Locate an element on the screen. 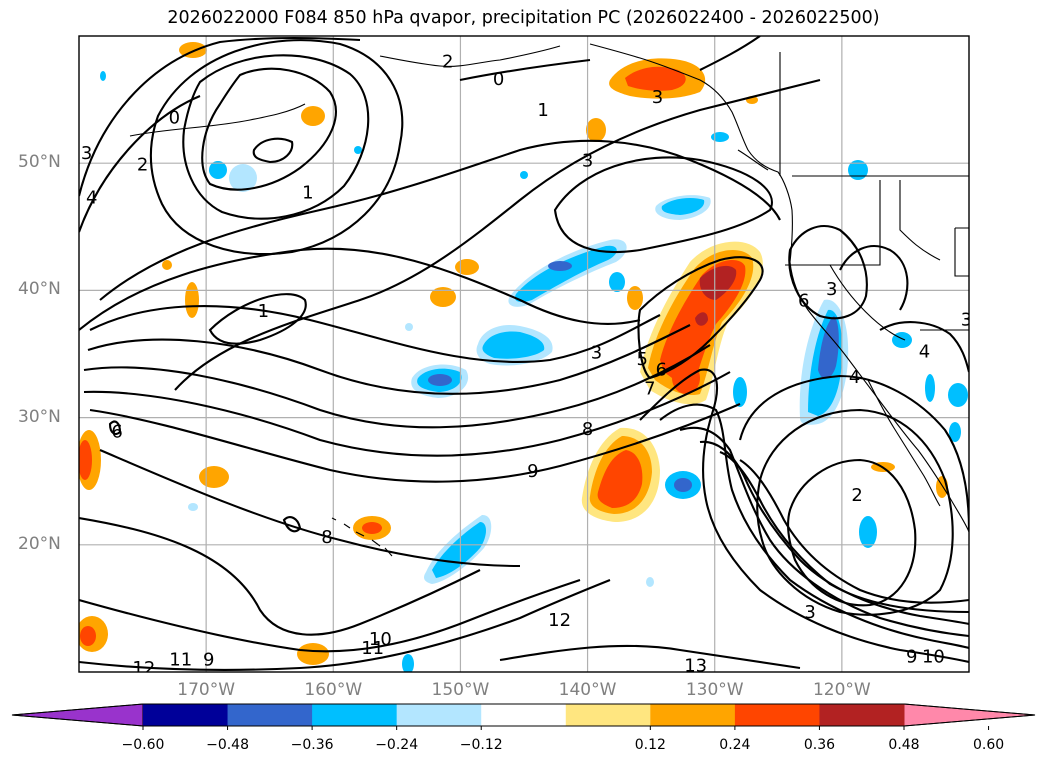 Image resolution: width=1047 pixels, height=765 pixels. colorbar-tick-label: −0.24 is located at coordinates (397, 745).